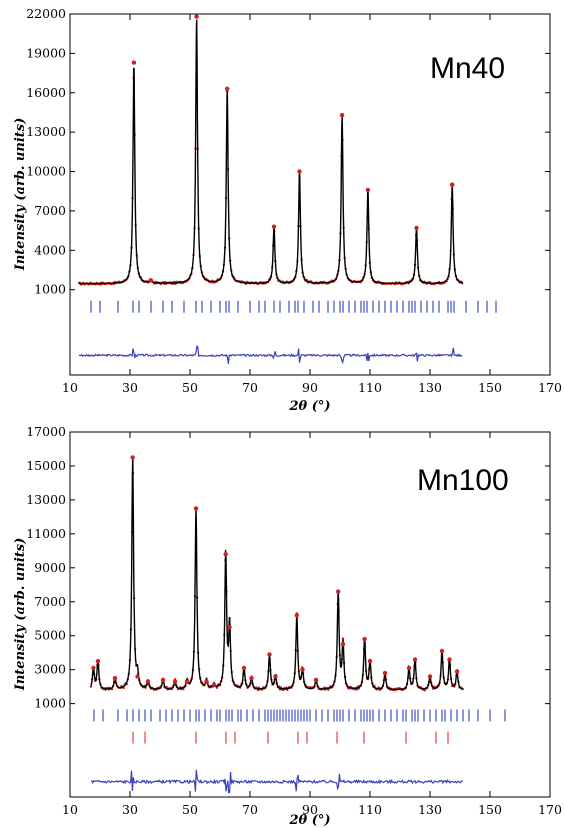 The height and width of the screenshot is (828, 564). Describe the element at coordinates (50, 669) in the screenshot. I see `y-tick-label: 3000` at that location.